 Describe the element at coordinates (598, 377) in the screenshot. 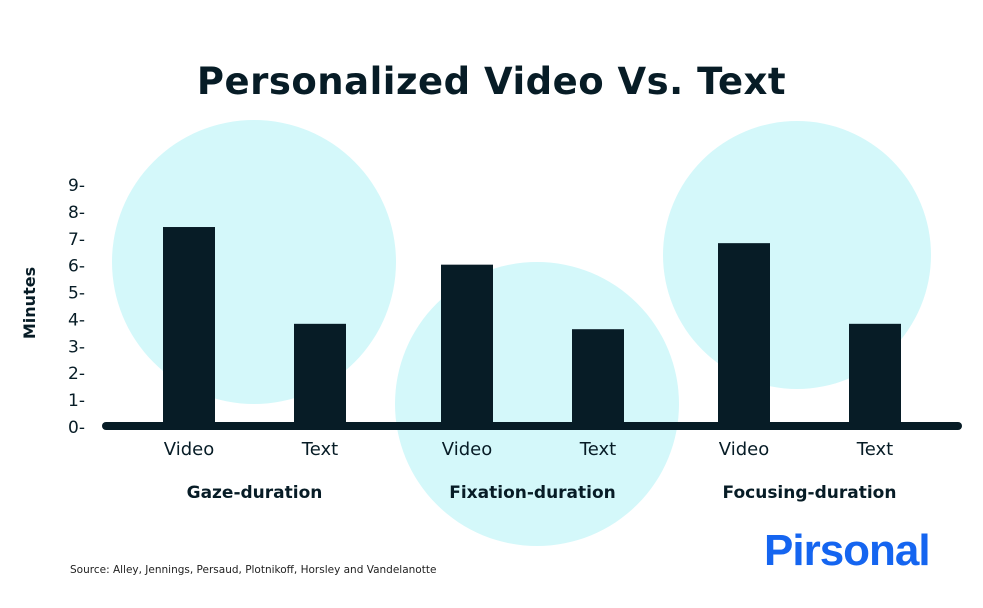

I see `bar-fixation-duration-text` at that location.